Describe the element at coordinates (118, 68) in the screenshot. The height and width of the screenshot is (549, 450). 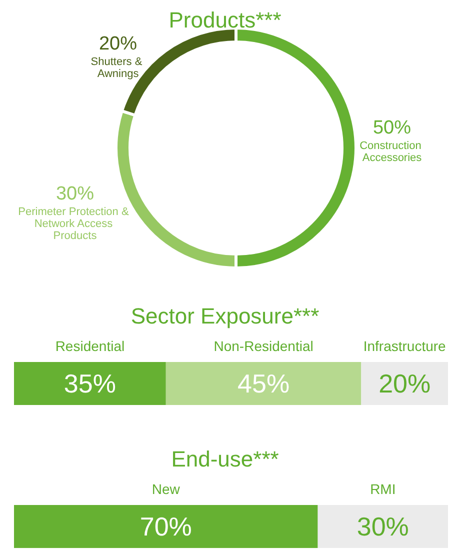
I see `slice-label: Shutters & Awnings` at that location.